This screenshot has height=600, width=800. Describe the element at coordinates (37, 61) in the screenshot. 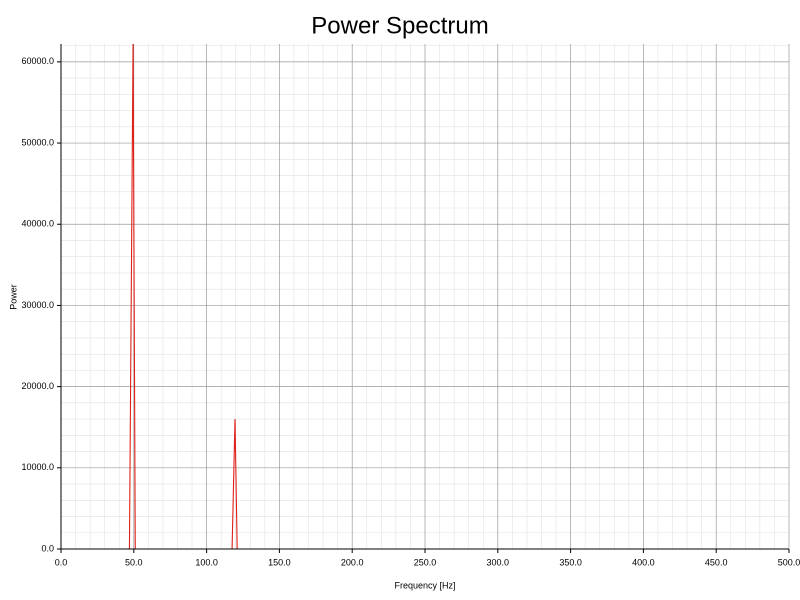

I see `y-tick-label: 60000.0` at that location.